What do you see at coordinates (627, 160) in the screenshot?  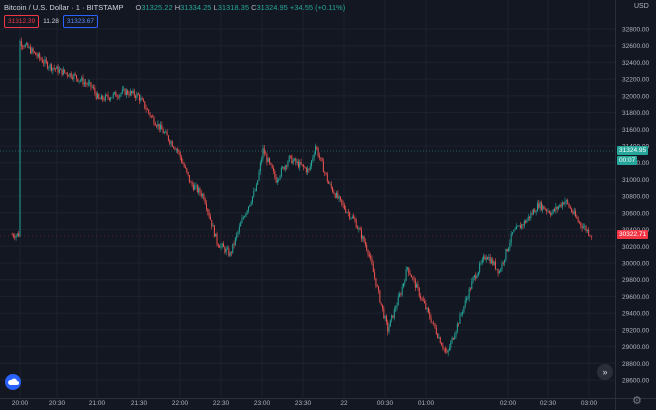 I see `countdown-label: 00:07` at bounding box center [627, 160].